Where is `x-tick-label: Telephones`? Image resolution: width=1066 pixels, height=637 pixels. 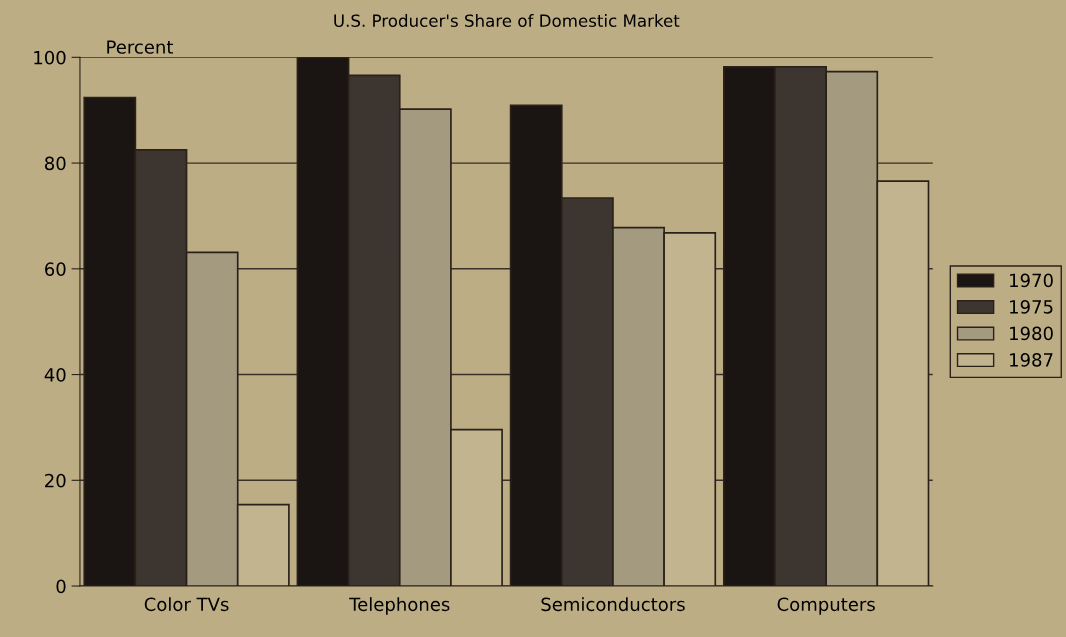
x-tick-label: Telephones is located at coordinates (399, 606).